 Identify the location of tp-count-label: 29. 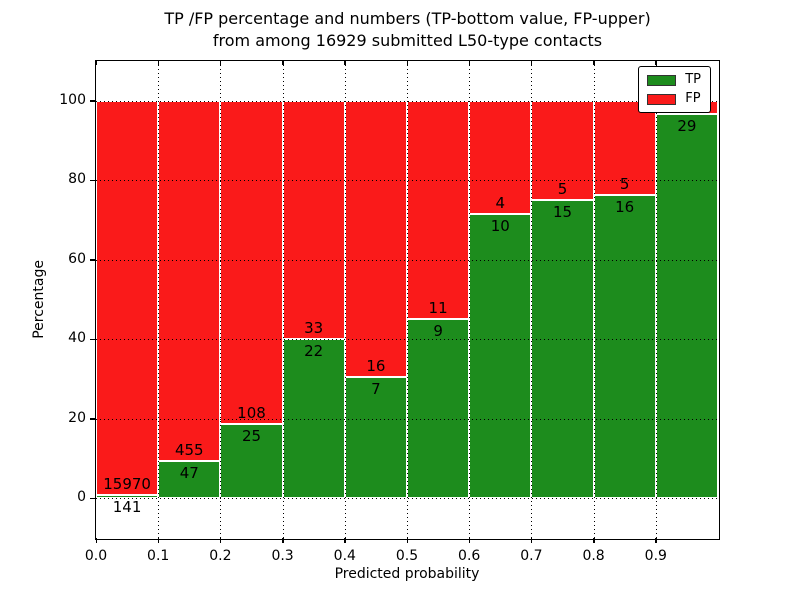
(687, 125).